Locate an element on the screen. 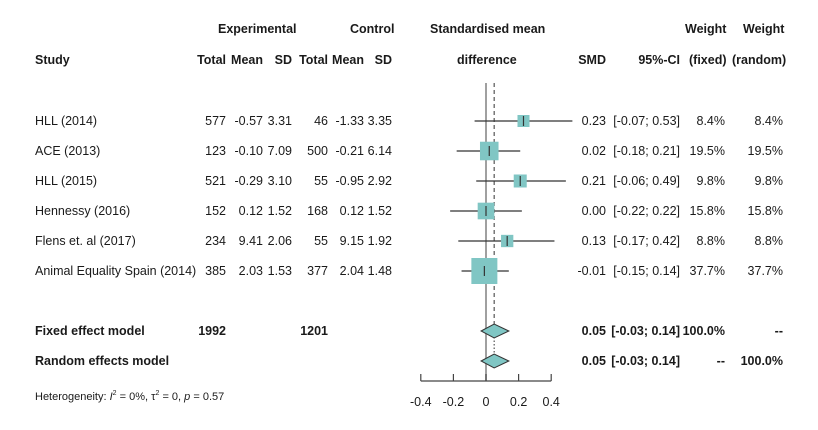  header-study: Study is located at coordinates (52, 60).